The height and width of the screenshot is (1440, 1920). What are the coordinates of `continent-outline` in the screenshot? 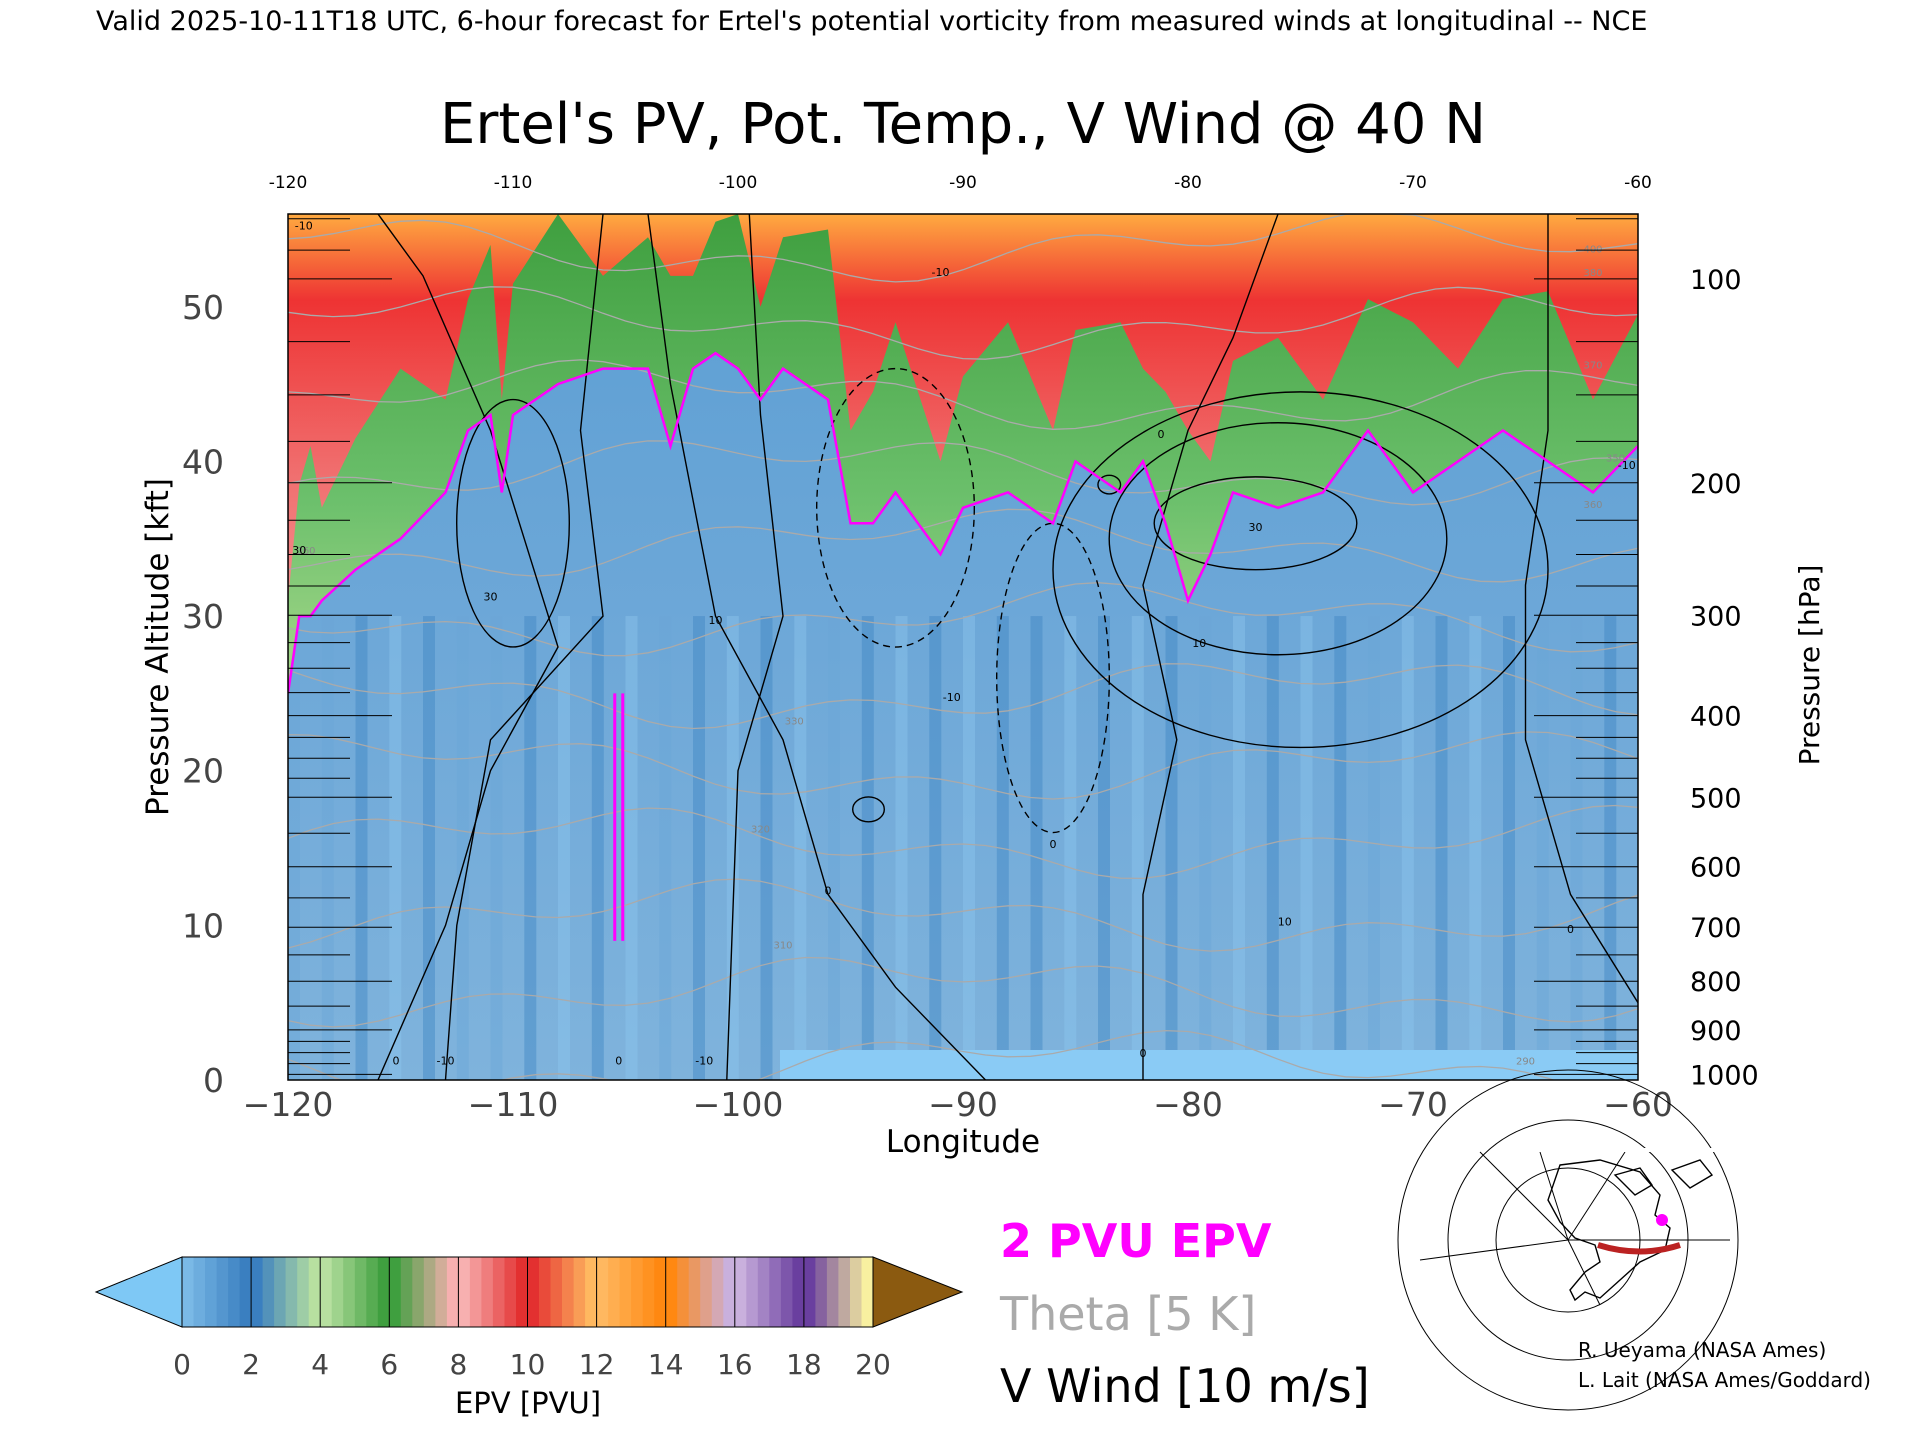 It's located at (1630, 1230).